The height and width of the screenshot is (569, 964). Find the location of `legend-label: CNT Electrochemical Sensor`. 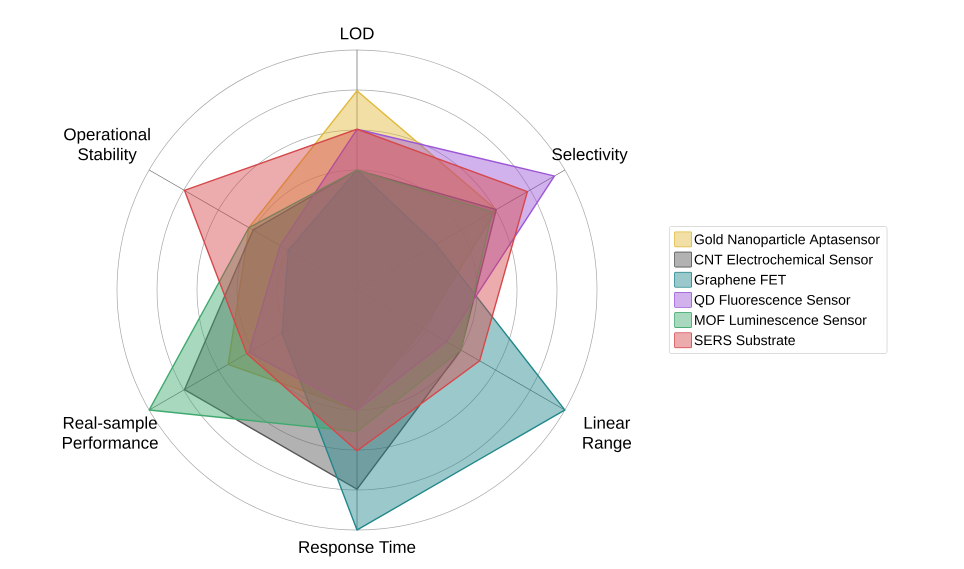

legend-label: CNT Electrochemical Sensor is located at coordinates (783, 259).